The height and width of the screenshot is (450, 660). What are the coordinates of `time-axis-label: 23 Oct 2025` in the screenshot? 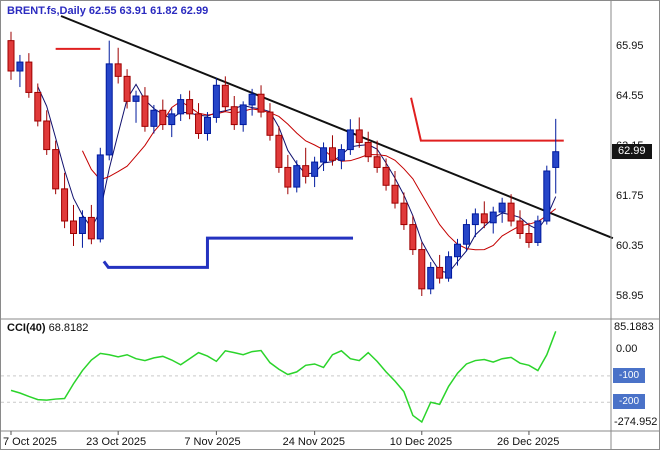 It's located at (116, 442).